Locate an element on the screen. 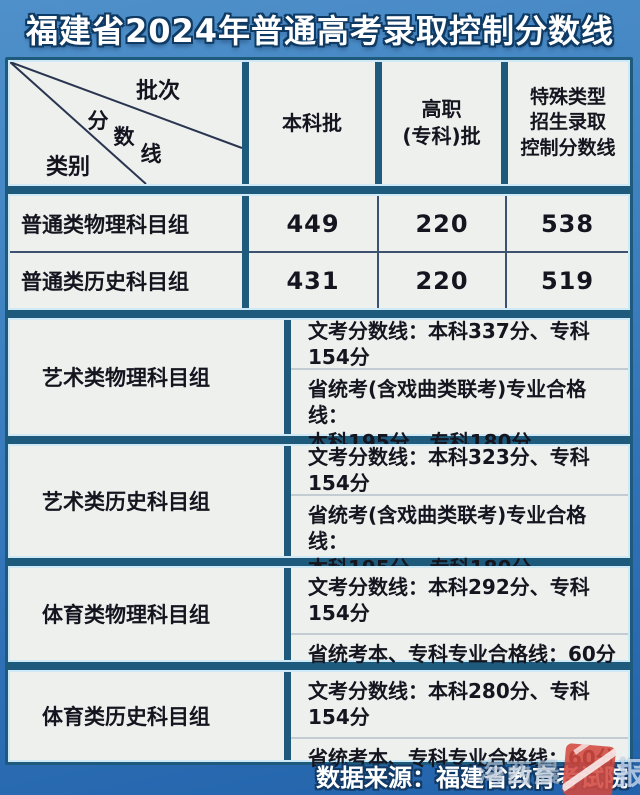 The image size is (640, 795). page-title: 福建省2024年普通高考录取控制分数线 is located at coordinates (320, 31).